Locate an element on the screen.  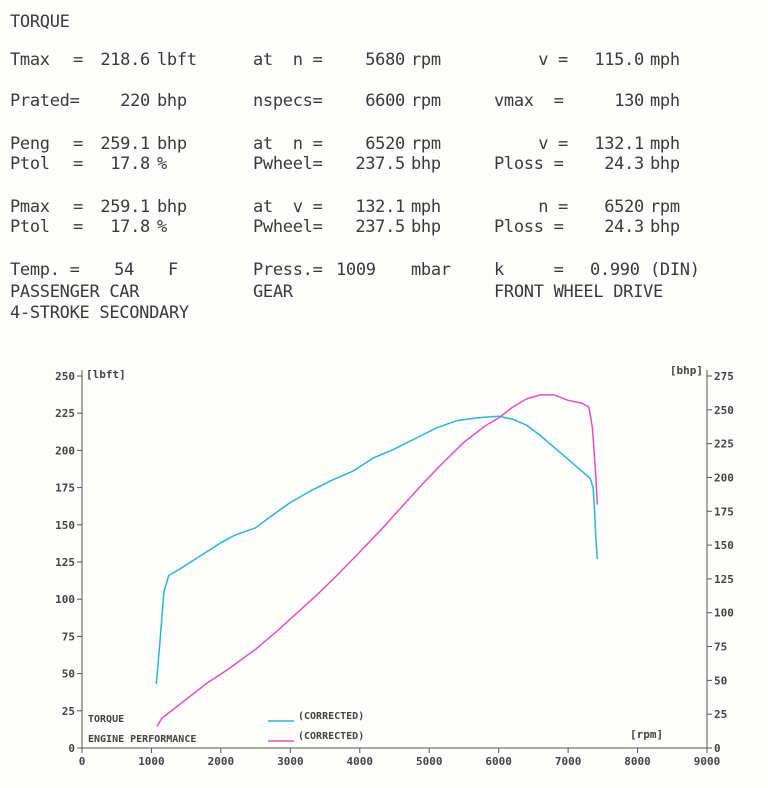
y-right-tick-label: 50 is located at coordinates (720, 680).